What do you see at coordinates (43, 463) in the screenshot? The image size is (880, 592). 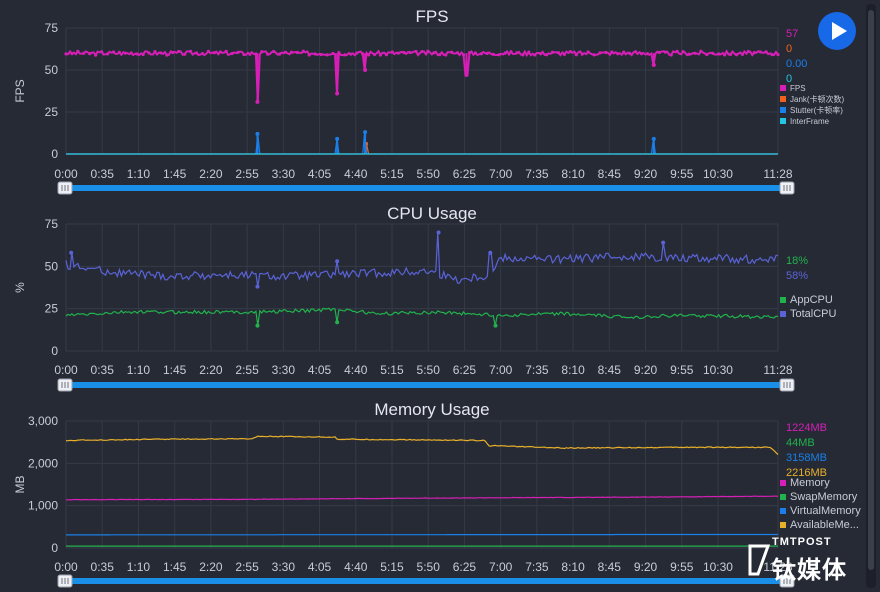 I see `y-tick-label: 2,000` at bounding box center [43, 463].